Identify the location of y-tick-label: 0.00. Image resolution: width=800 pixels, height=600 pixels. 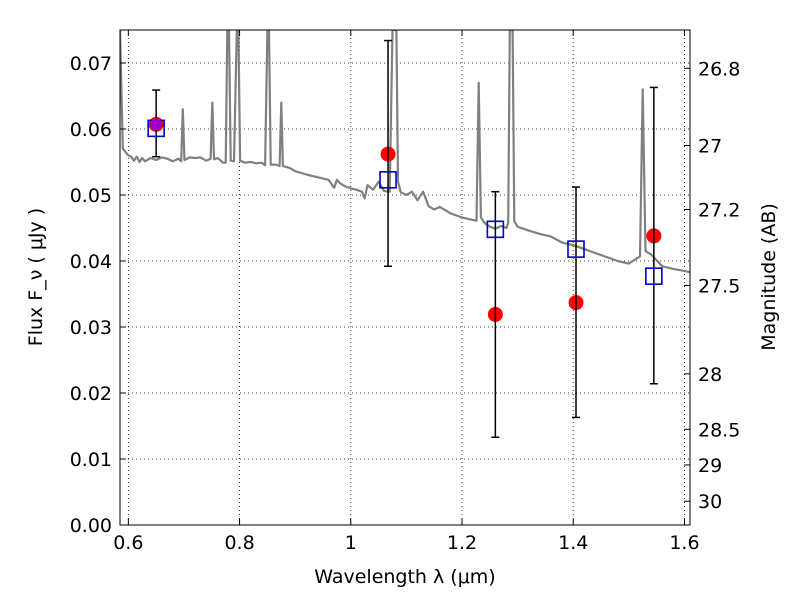
(91, 526).